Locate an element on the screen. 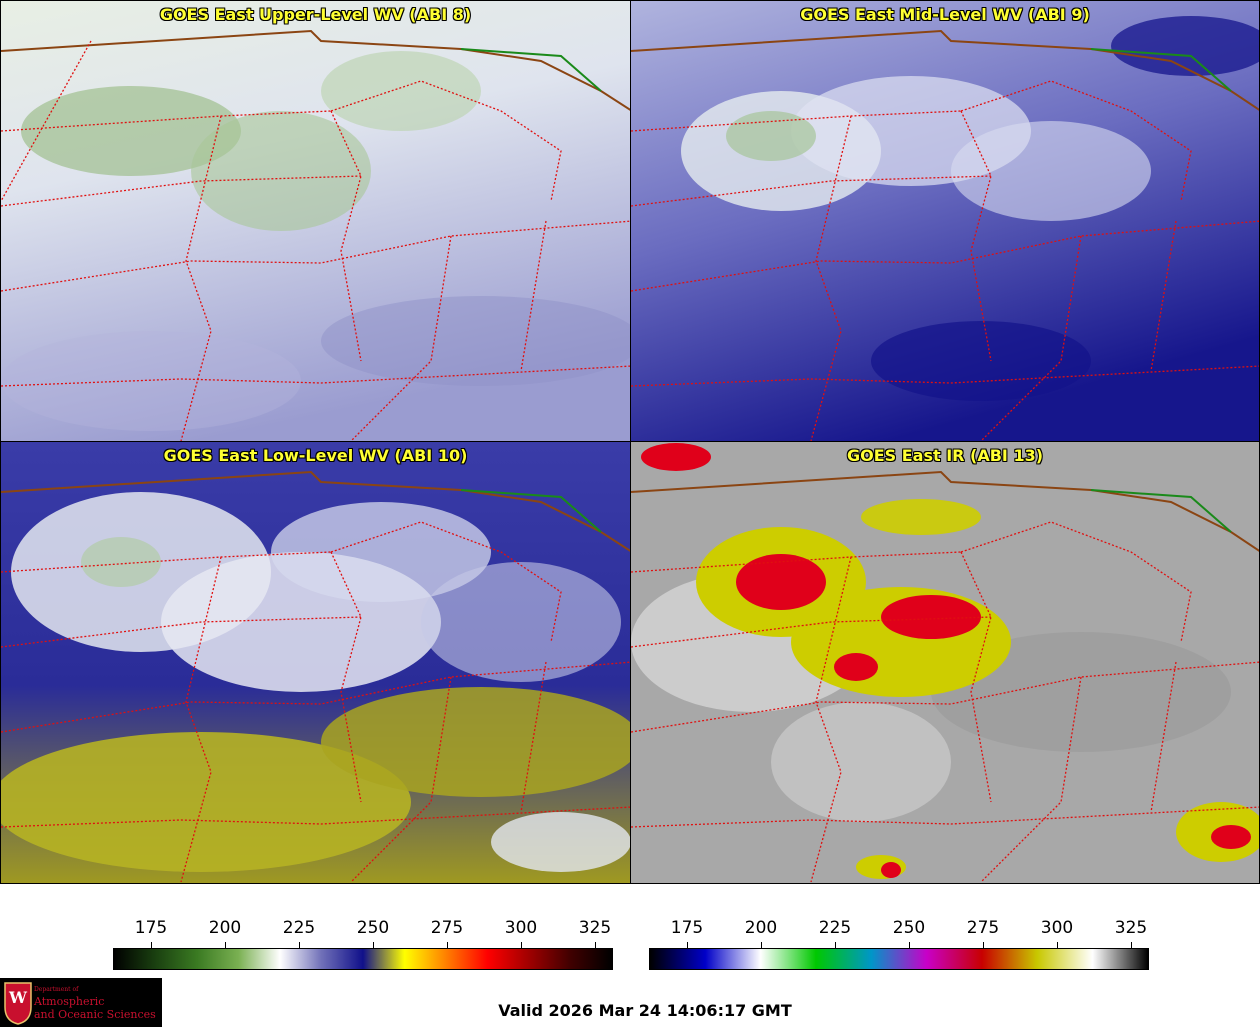  colorbar_wv-tick-label: 175 is located at coordinates (151, 928).